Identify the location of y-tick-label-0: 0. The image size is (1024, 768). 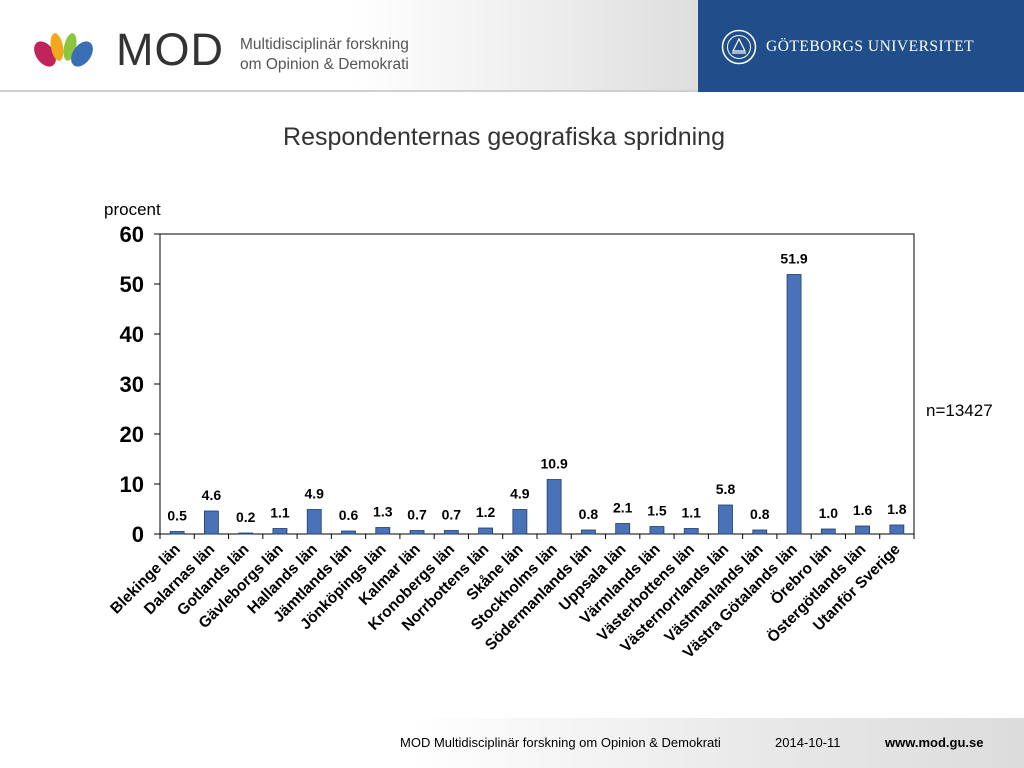
(138, 534).